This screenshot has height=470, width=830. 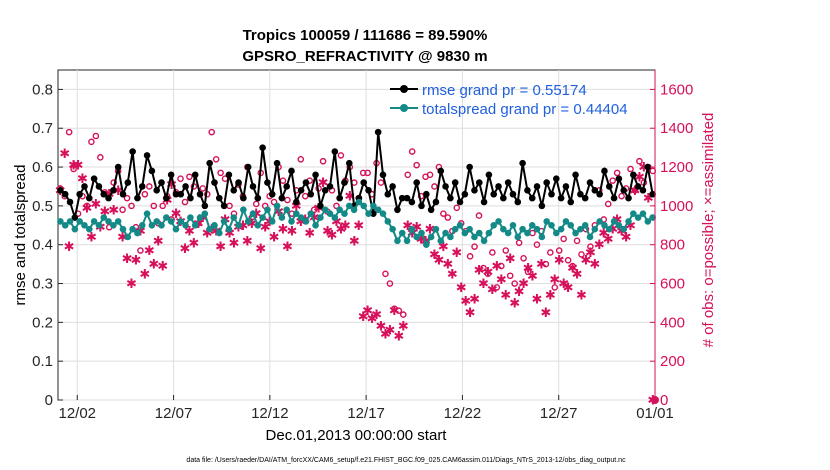 I want to click on y-right-tick-label: 800, so click(x=672, y=245).